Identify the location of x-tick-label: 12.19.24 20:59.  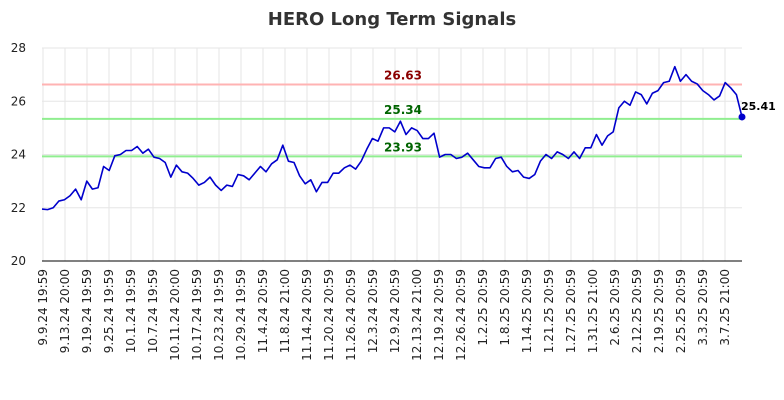
(439, 315).